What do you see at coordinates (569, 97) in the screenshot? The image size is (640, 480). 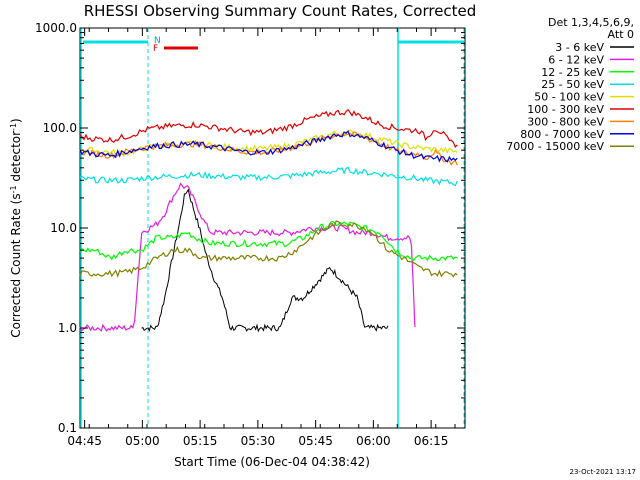 I see `legend-label: 50 - 100 keV` at bounding box center [569, 97].